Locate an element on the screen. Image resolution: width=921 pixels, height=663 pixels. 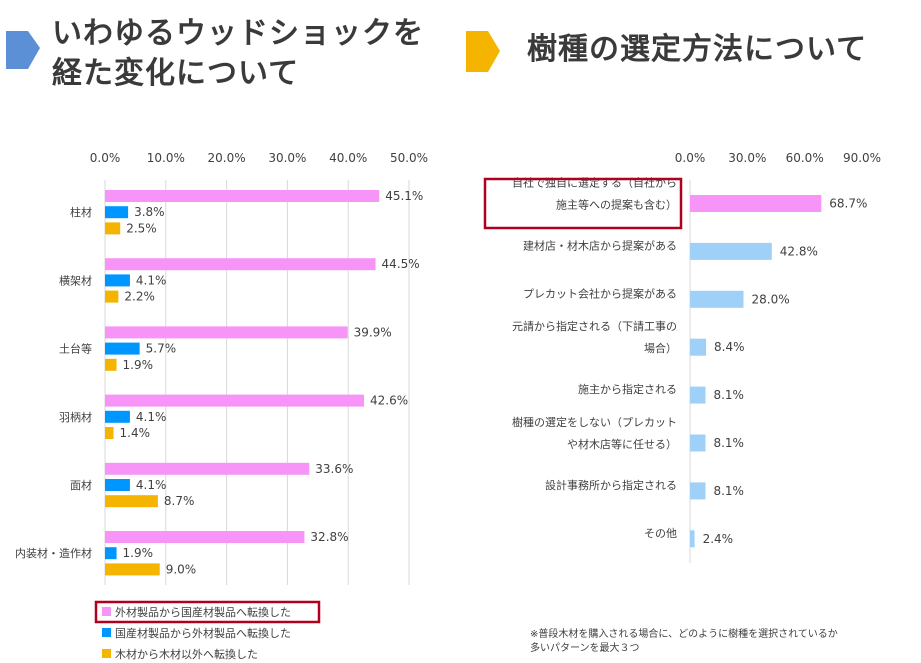
category-highlight-box is located at coordinates (583, 203).